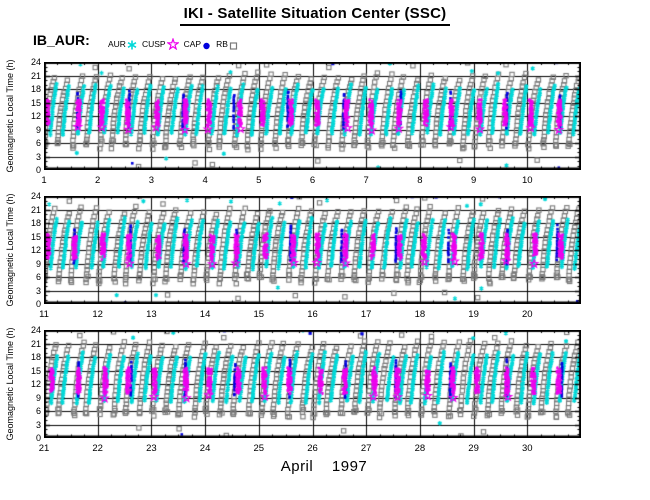  I want to click on legend-marker-asterisk-icon, so click(132, 45).